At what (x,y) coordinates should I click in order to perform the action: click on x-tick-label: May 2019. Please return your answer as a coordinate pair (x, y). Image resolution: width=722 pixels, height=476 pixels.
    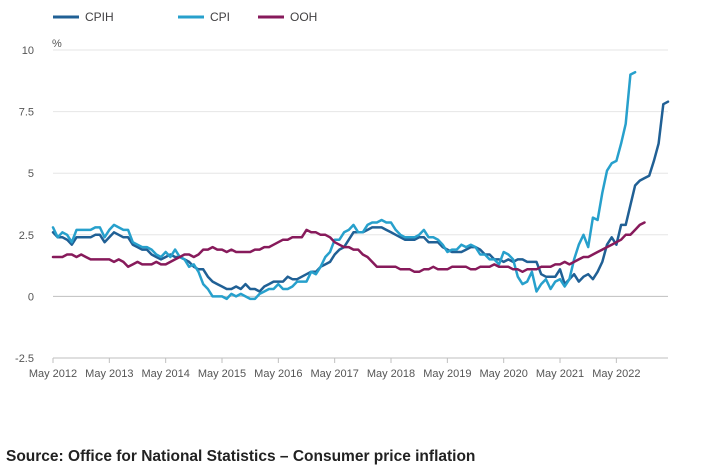
    Looking at the image, I should click on (447, 374).